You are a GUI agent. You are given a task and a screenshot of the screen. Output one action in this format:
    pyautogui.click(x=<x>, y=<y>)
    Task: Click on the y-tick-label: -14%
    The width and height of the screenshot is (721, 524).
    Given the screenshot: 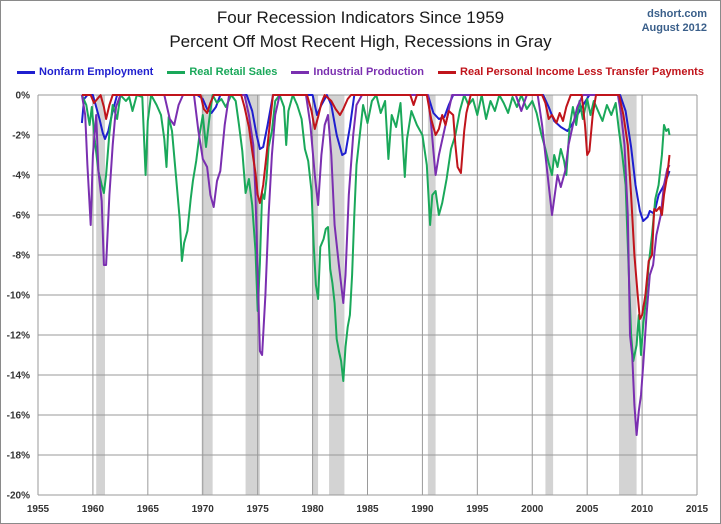 What is the action you would take?
    pyautogui.click(x=18, y=376)
    